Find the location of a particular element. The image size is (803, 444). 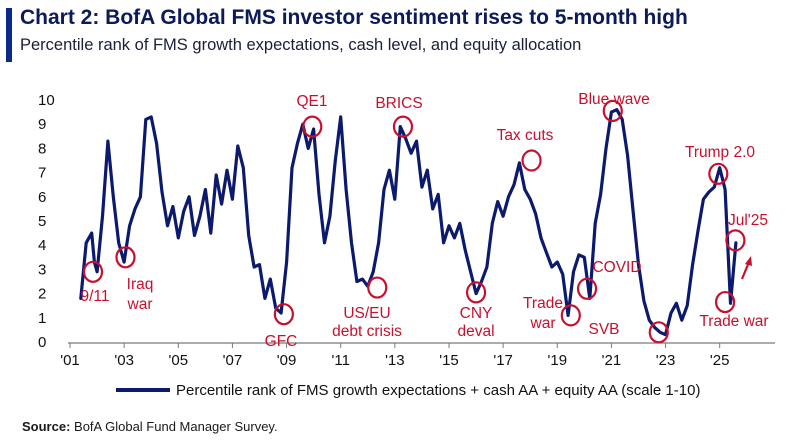

y-axis: 0 1 2 3 4 5 6 7 8 9 10 is located at coordinates (46, 221).